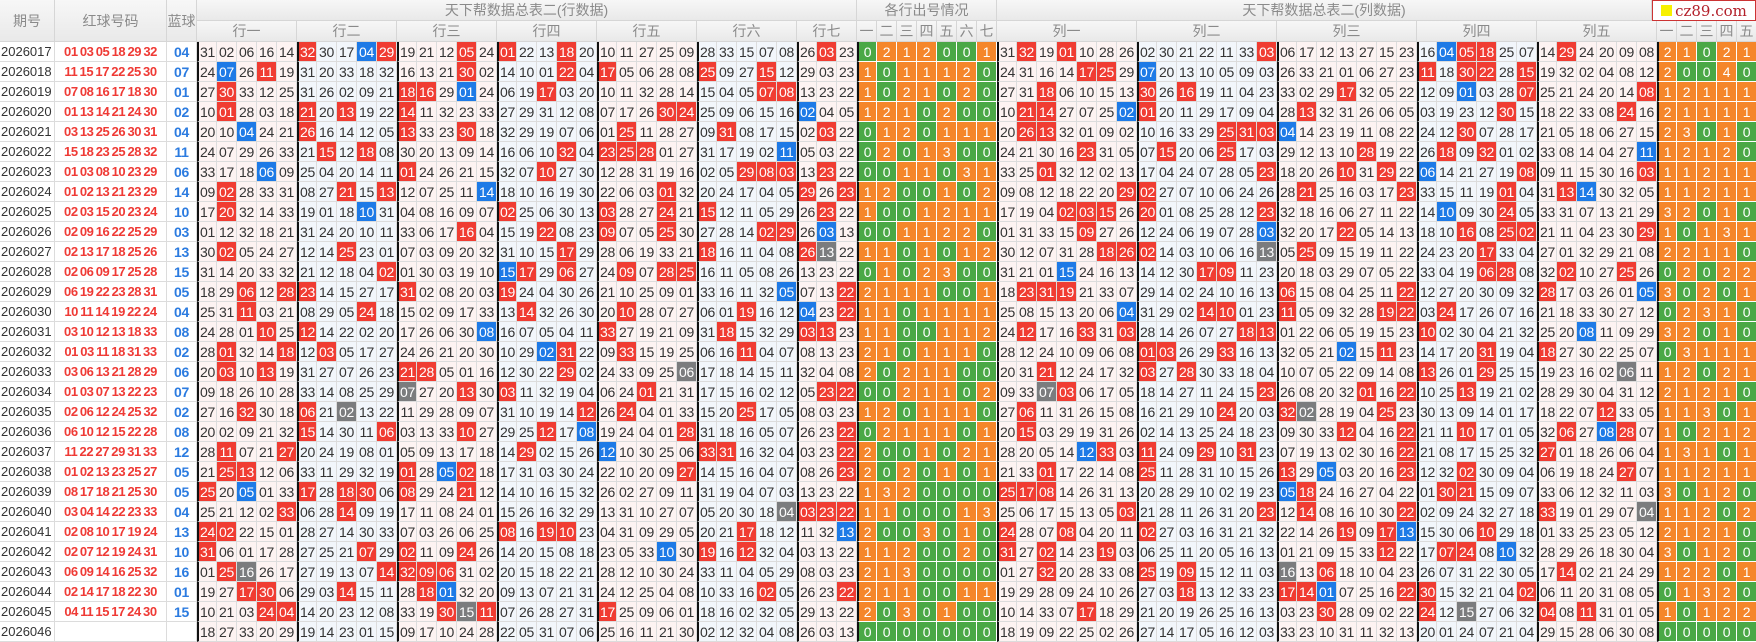  What do you see at coordinates (1167, 292) in the screenshot?
I see `col-group-cell: 14` at bounding box center [1167, 292].